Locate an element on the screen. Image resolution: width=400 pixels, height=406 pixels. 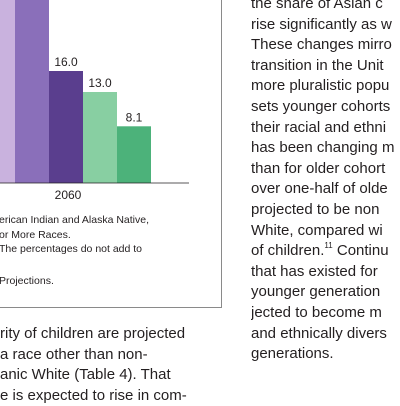
text-line: has been changing m is located at coordinates (325, 148).